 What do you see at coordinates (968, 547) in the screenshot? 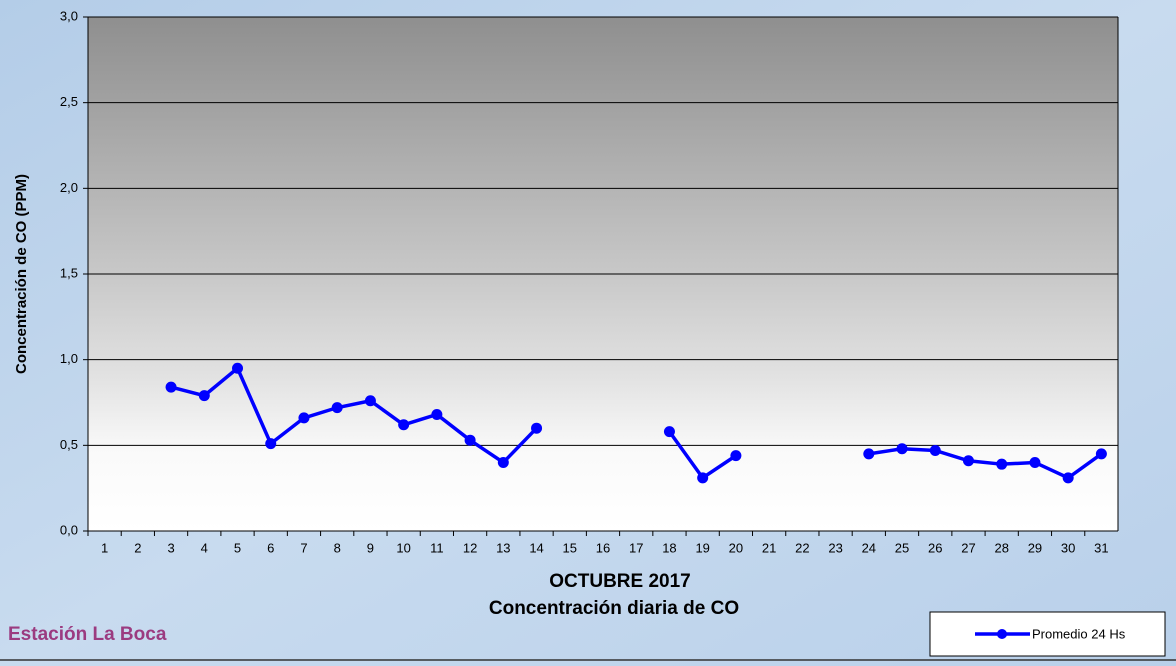
I see `x-tick-label: 27` at bounding box center [968, 547].